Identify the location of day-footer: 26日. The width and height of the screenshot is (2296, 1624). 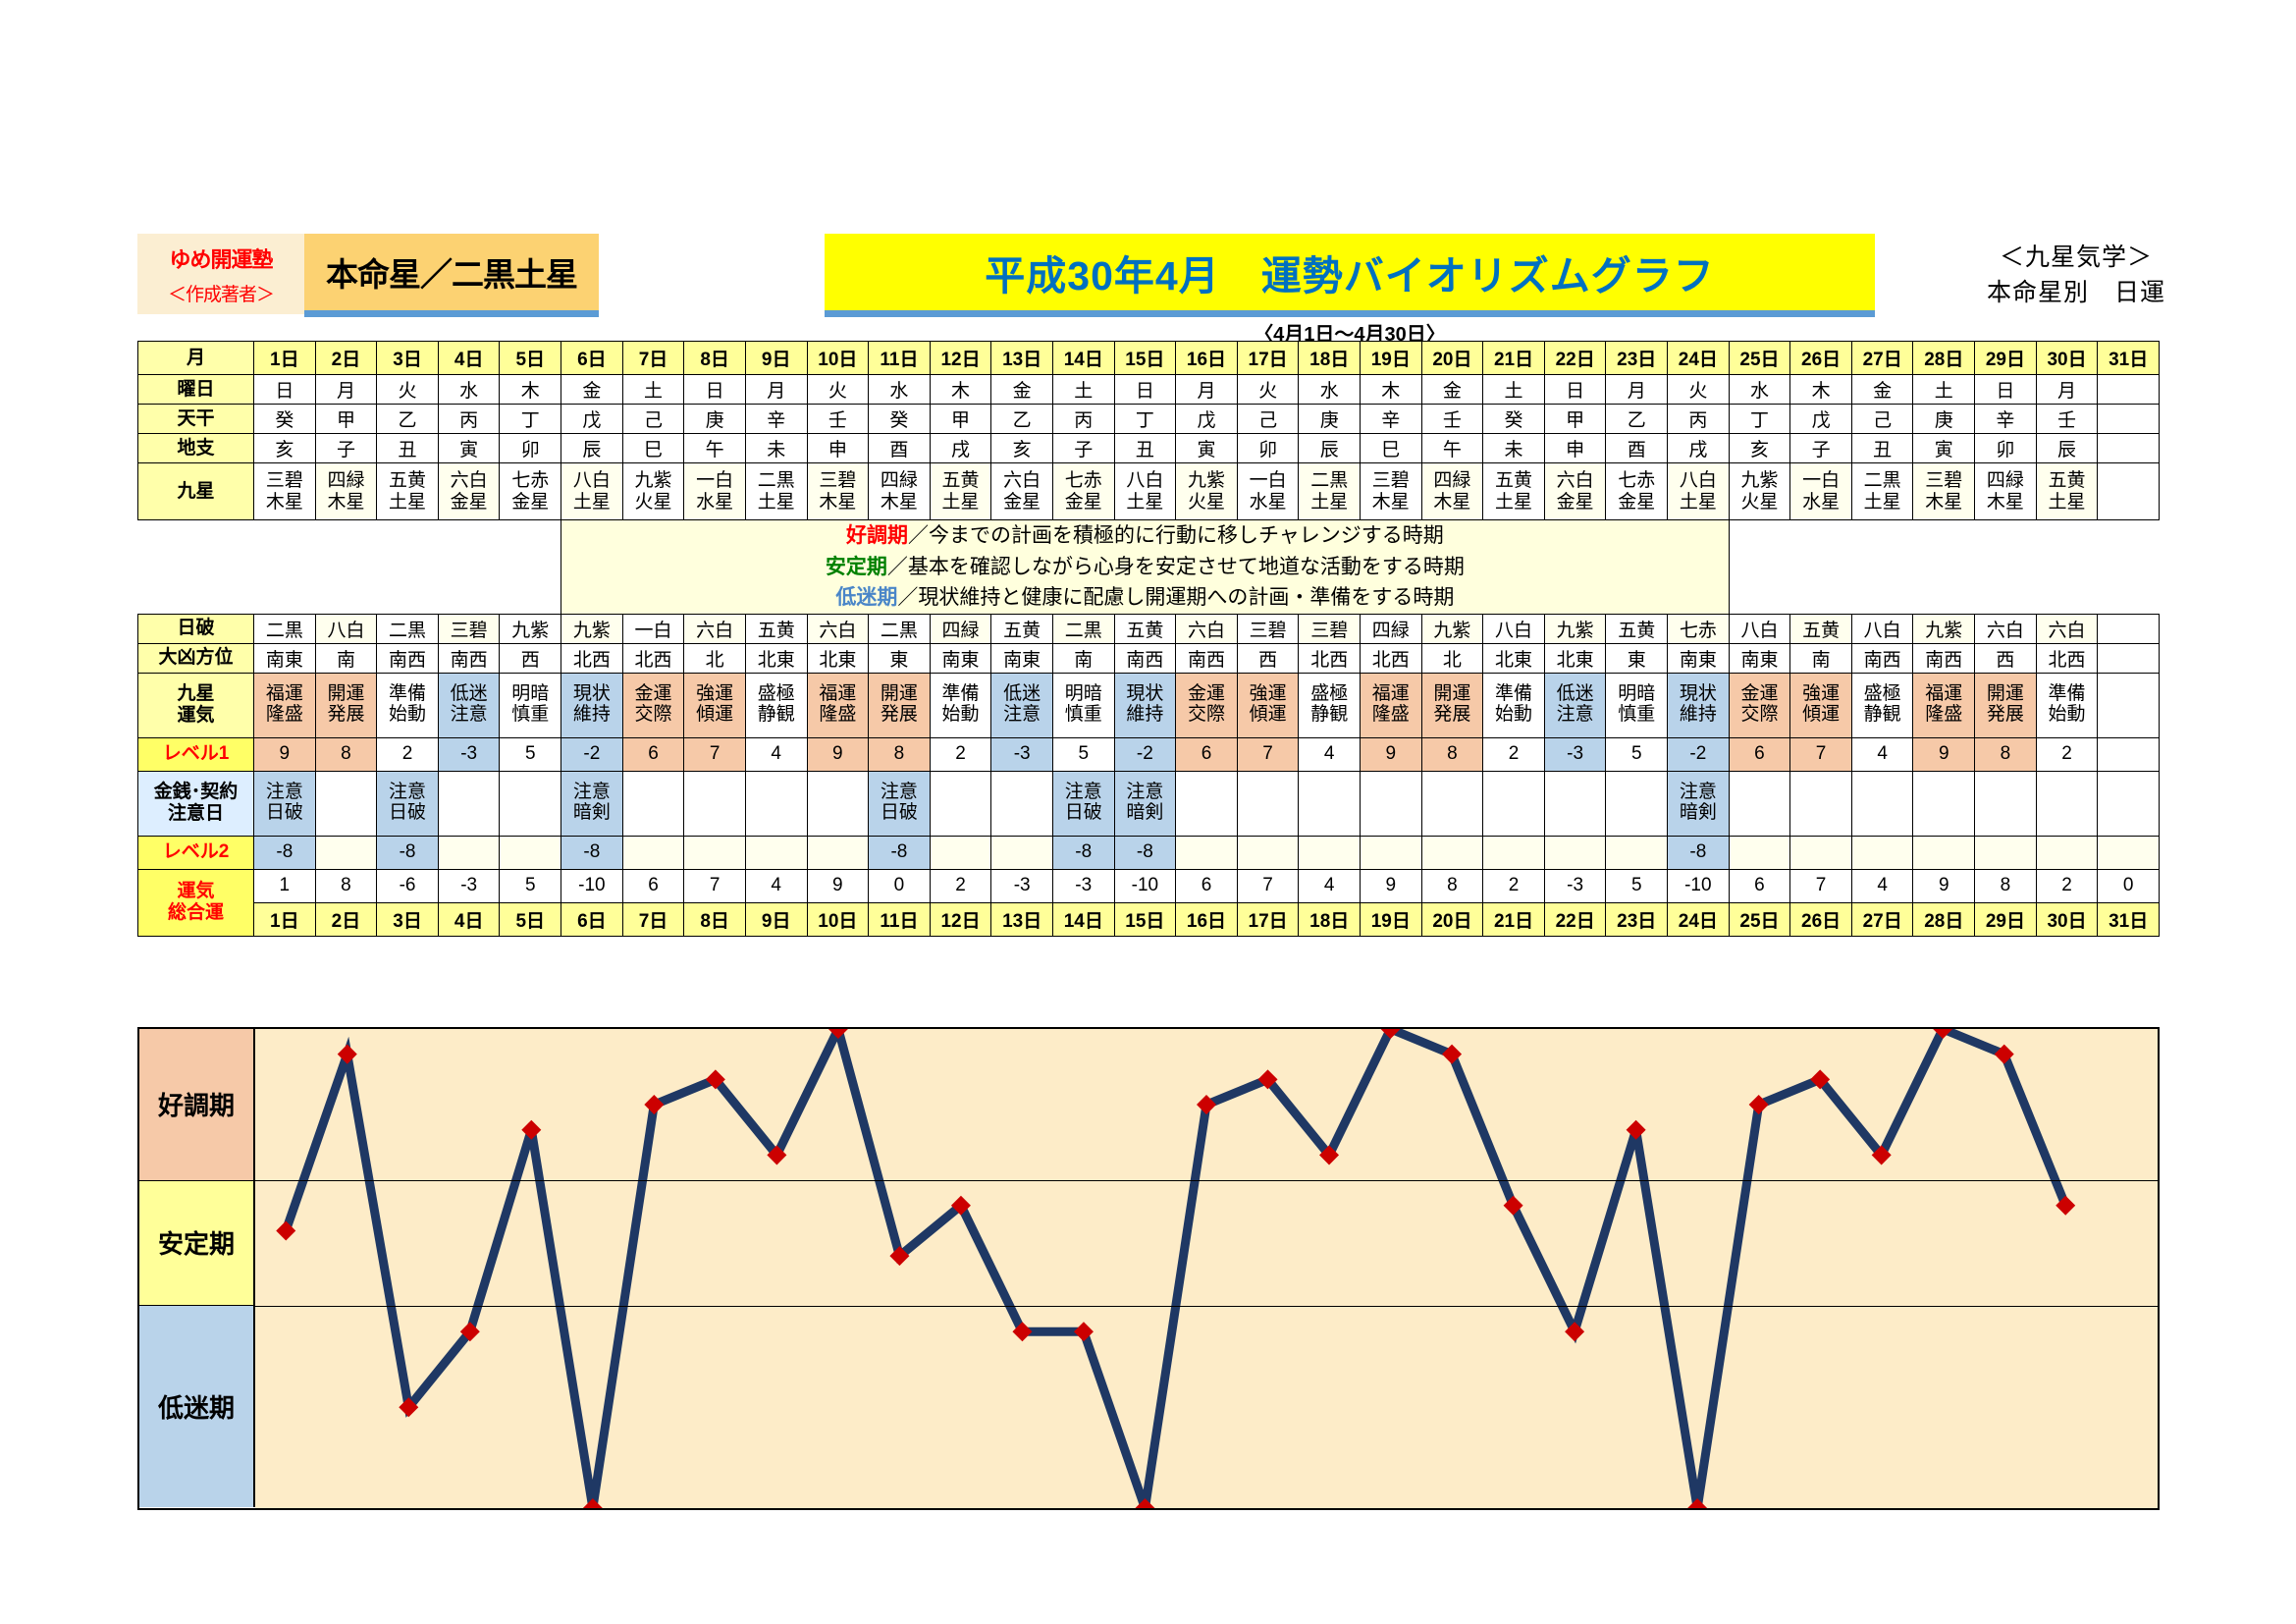
(1821, 919).